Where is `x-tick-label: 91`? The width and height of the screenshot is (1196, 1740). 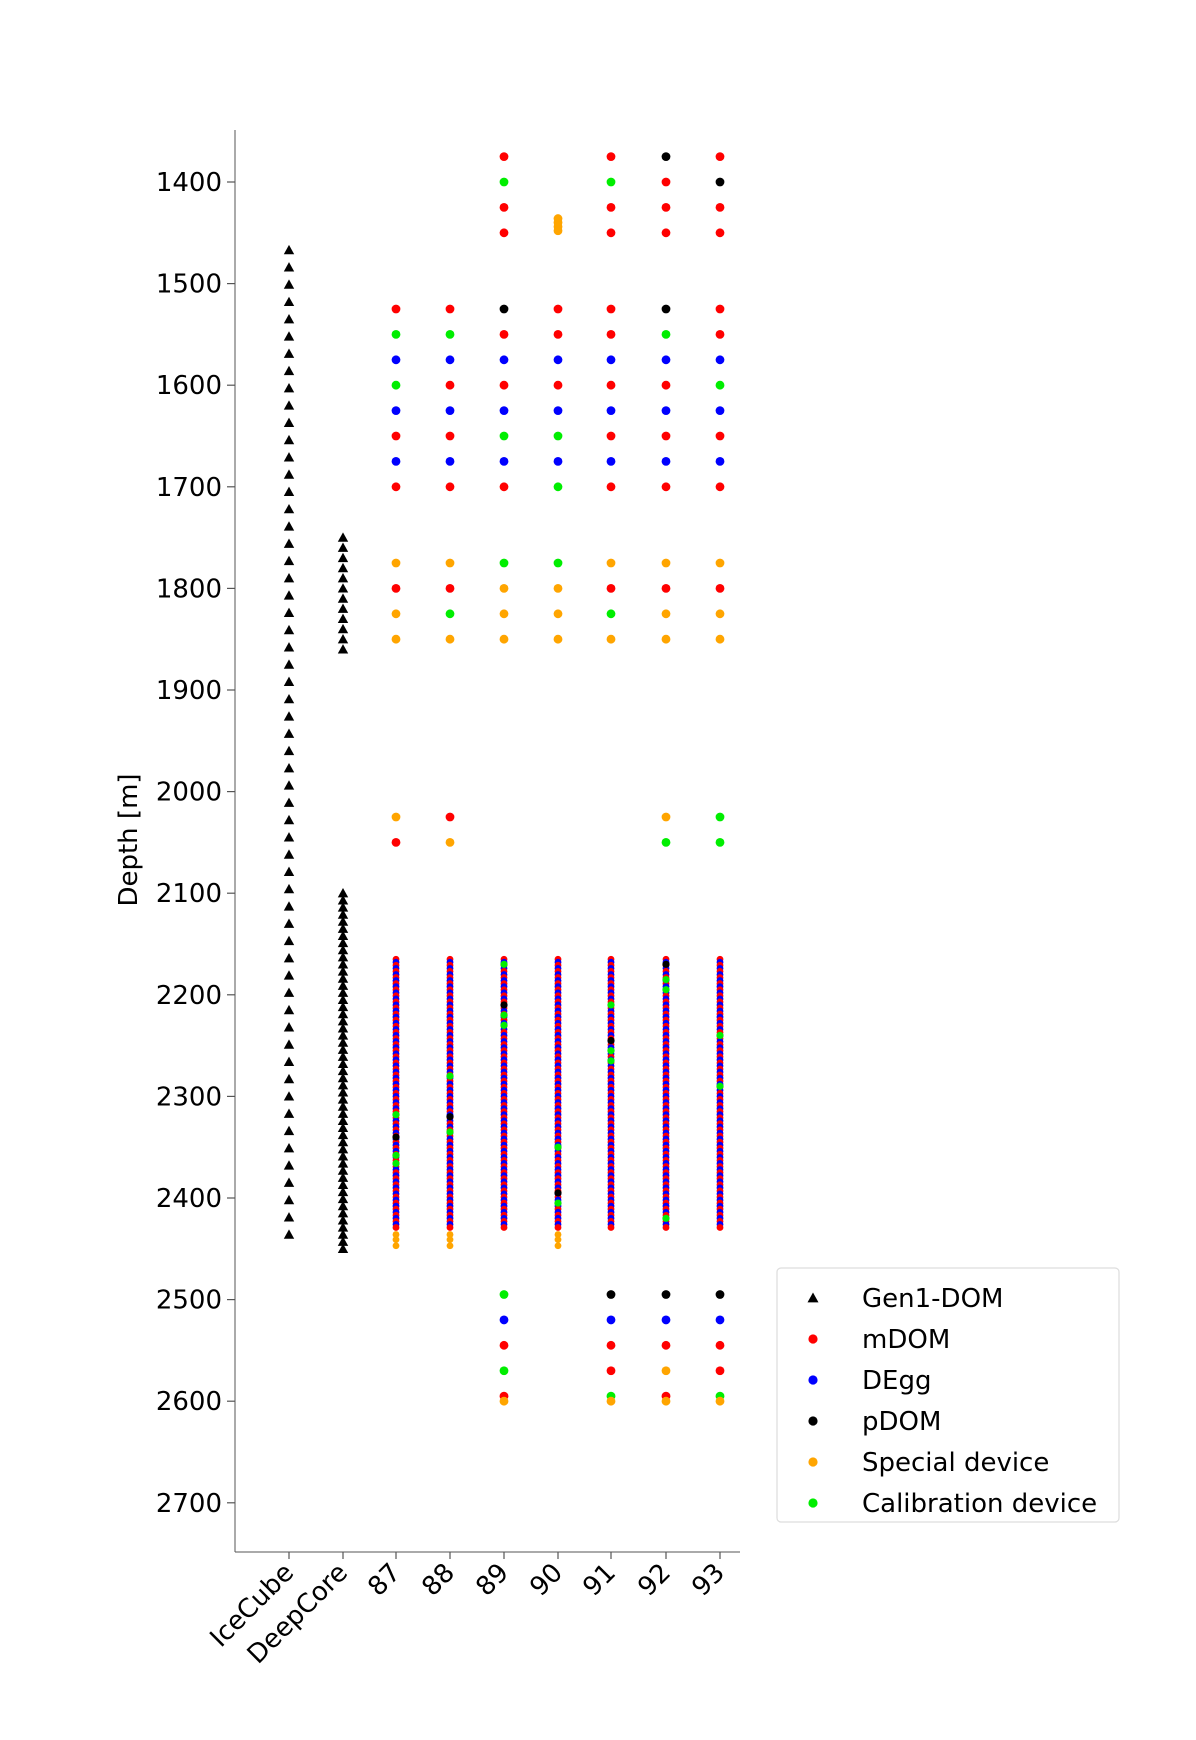 x-tick-label: 91 is located at coordinates (599, 1580).